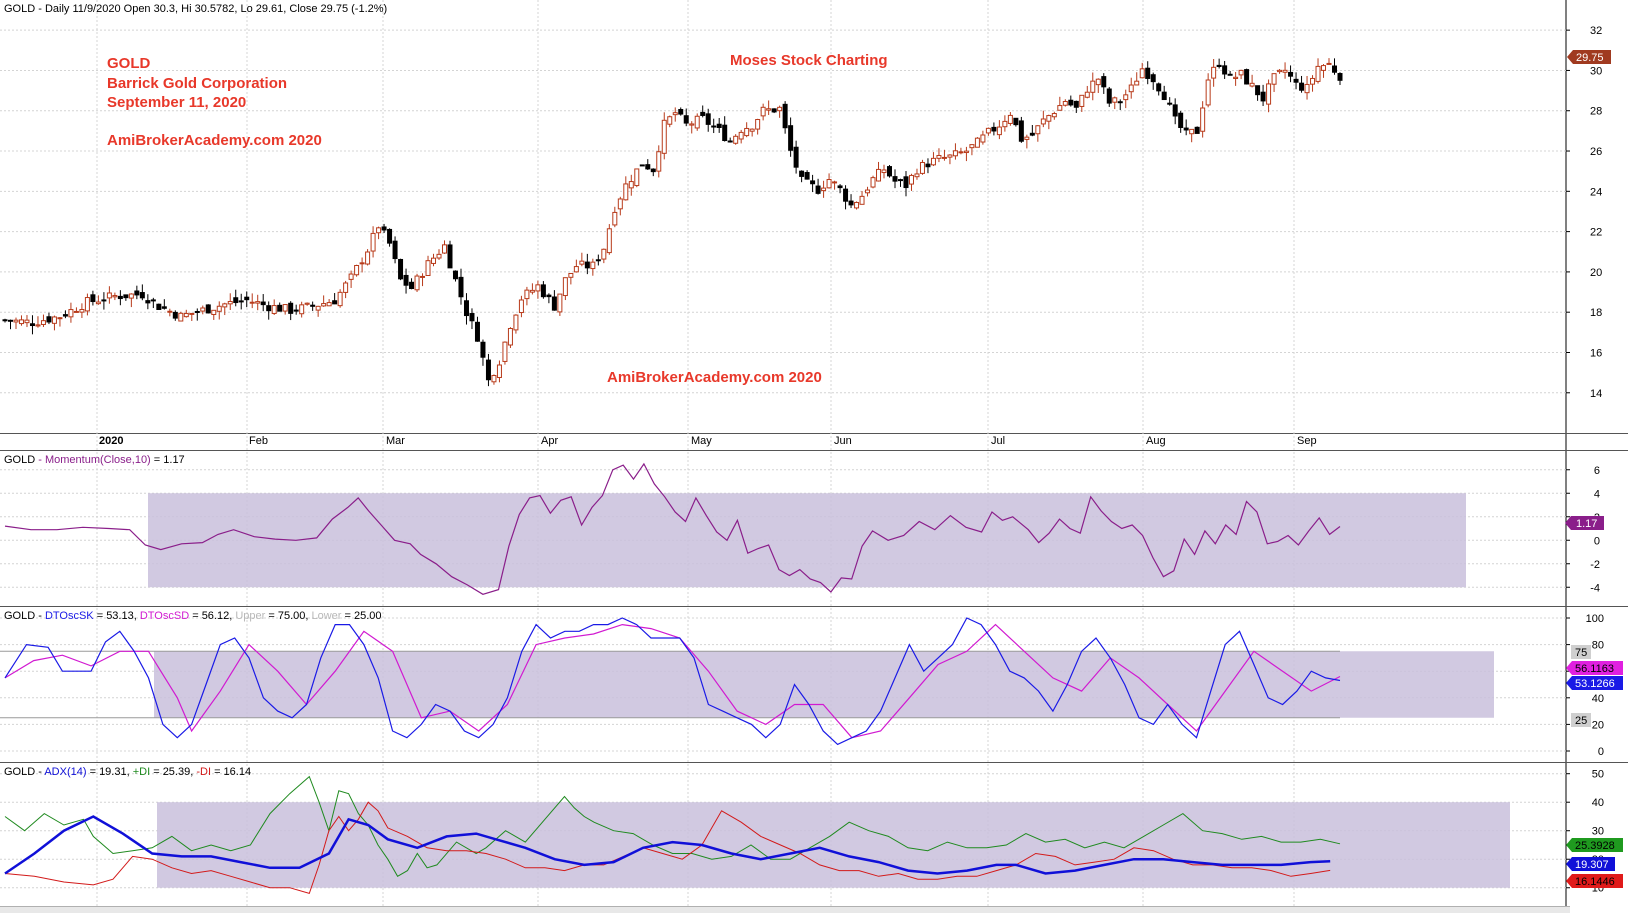 This screenshot has width=1628, height=913. I want to click on stoch-tick-label: 80, so click(1598, 646).